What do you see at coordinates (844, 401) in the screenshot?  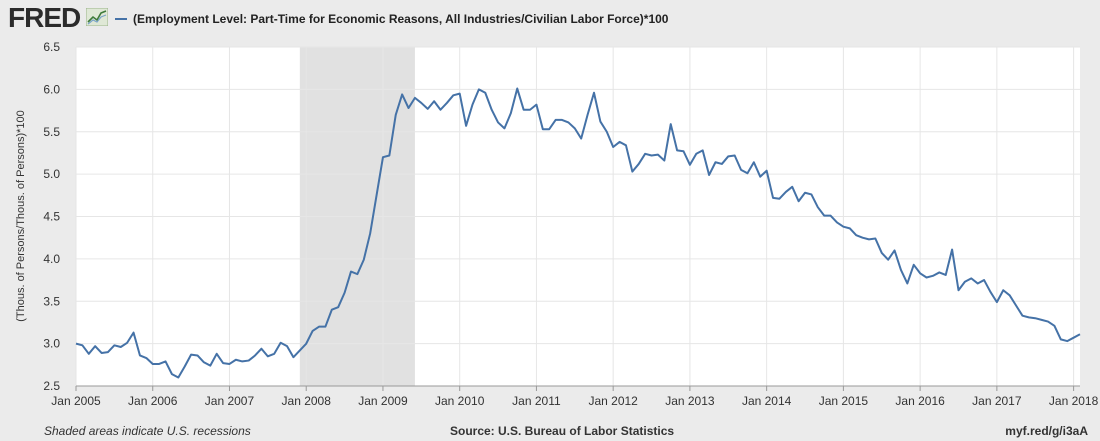 I see `x-tick-label: Jan 2015` at bounding box center [844, 401].